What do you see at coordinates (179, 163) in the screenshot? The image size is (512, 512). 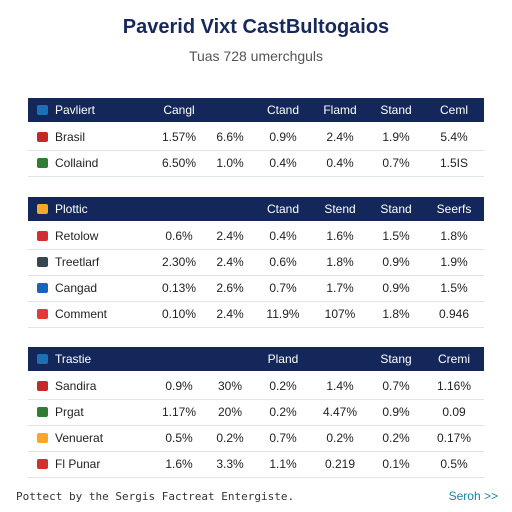 I see `value-cell: 6.50%` at bounding box center [179, 163].